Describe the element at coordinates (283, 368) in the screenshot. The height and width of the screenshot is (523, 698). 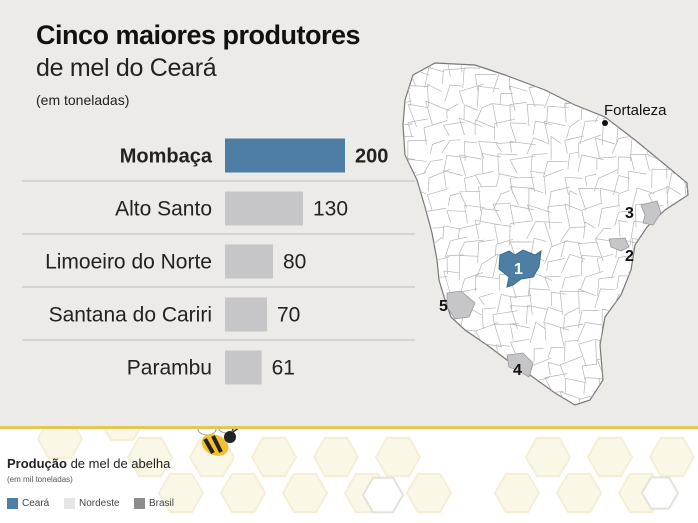
I see `value-label: 61` at that location.